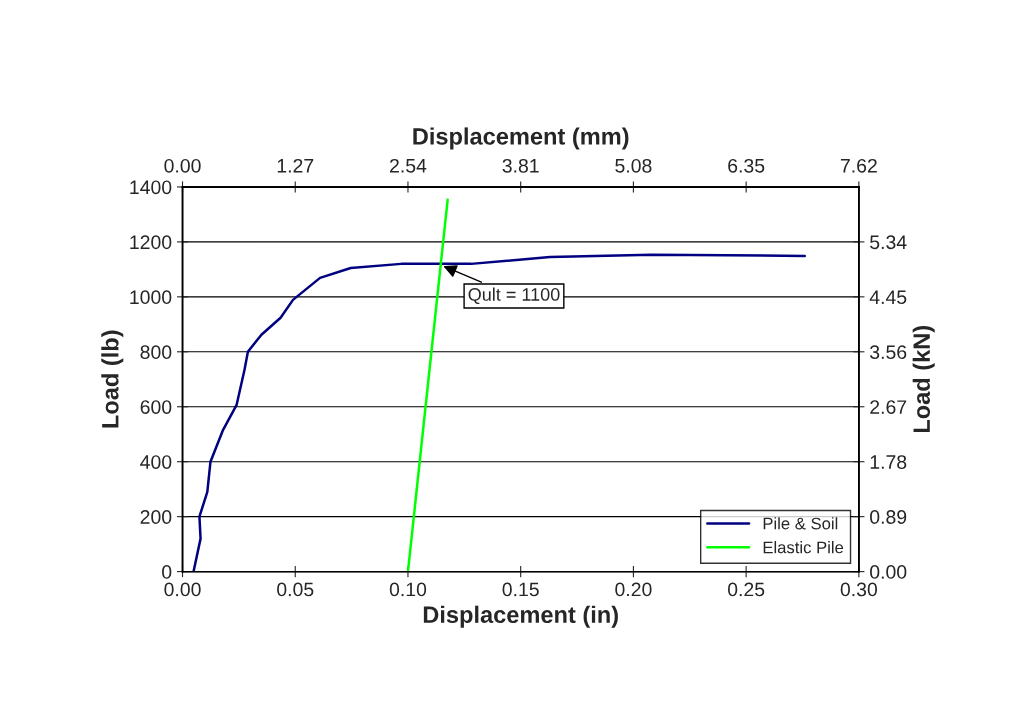  What do you see at coordinates (520, 165) in the screenshot?
I see `x2-tick-label: 3.81` at bounding box center [520, 165].